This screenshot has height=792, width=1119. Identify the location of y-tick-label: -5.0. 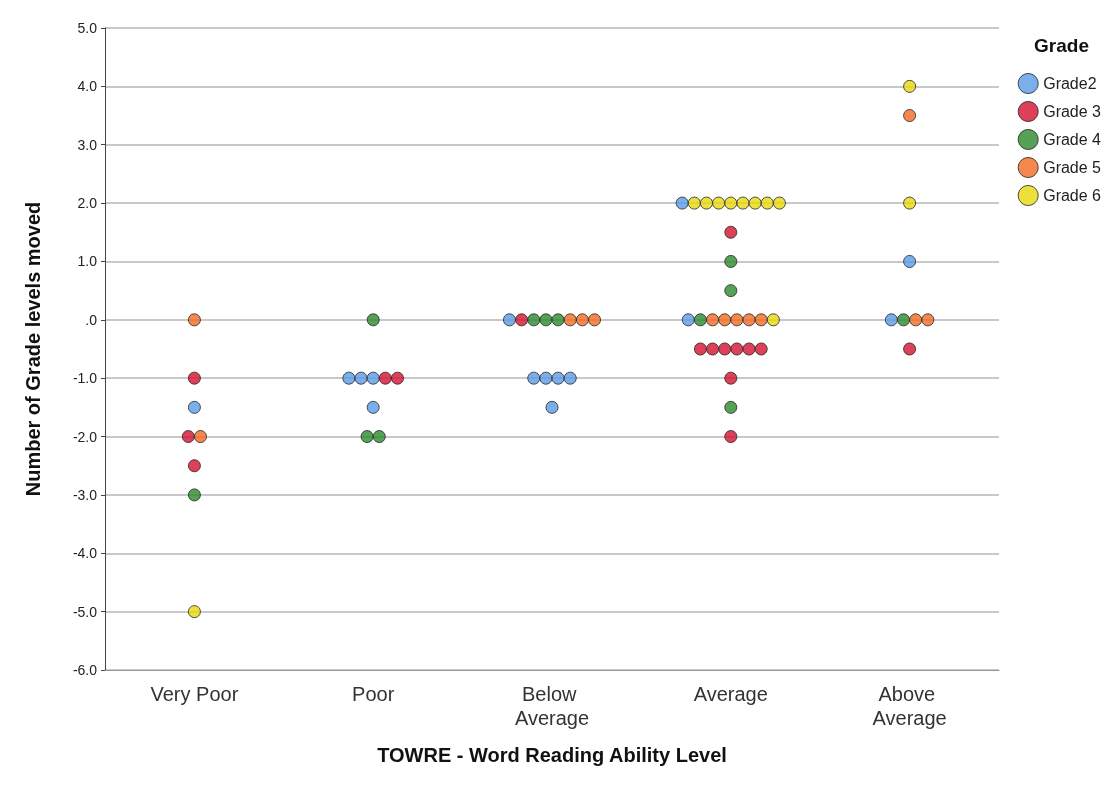
(85, 611).